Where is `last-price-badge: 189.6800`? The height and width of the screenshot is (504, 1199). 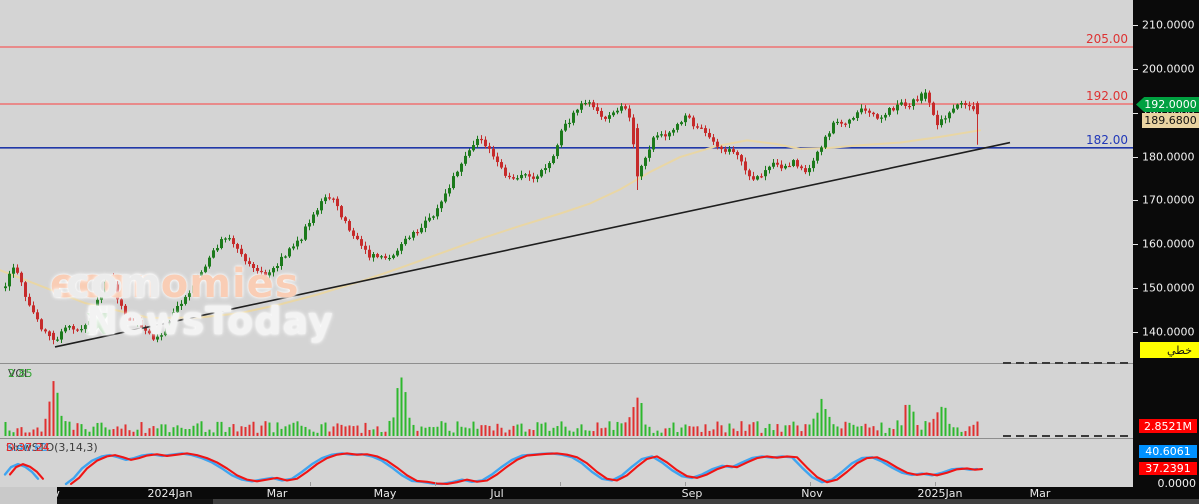 last-price-badge: 189.6800 is located at coordinates (1170, 120).